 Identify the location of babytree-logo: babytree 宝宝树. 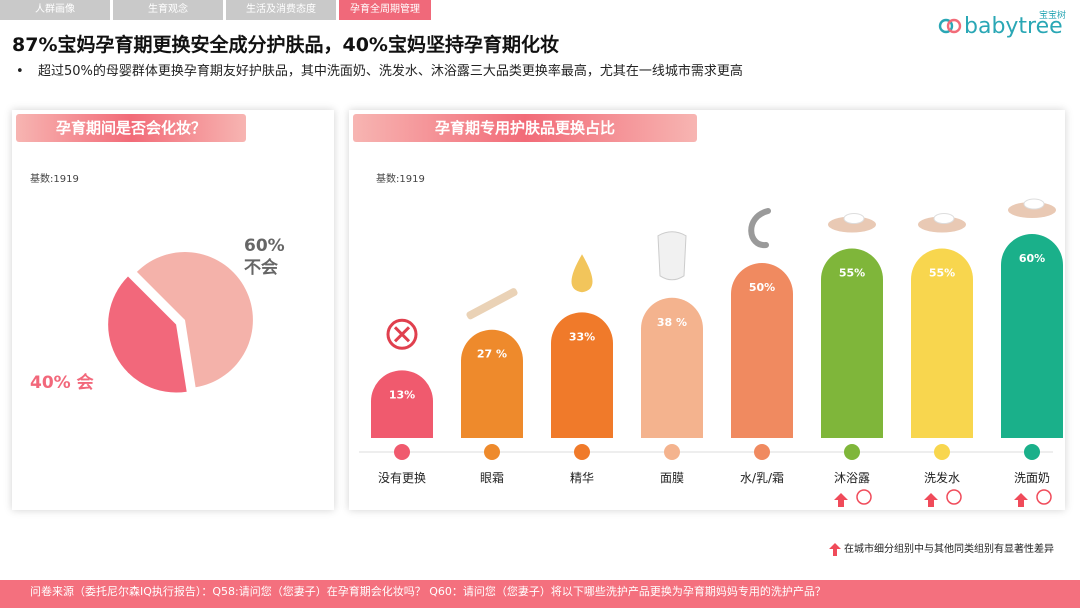
(1003, 26).